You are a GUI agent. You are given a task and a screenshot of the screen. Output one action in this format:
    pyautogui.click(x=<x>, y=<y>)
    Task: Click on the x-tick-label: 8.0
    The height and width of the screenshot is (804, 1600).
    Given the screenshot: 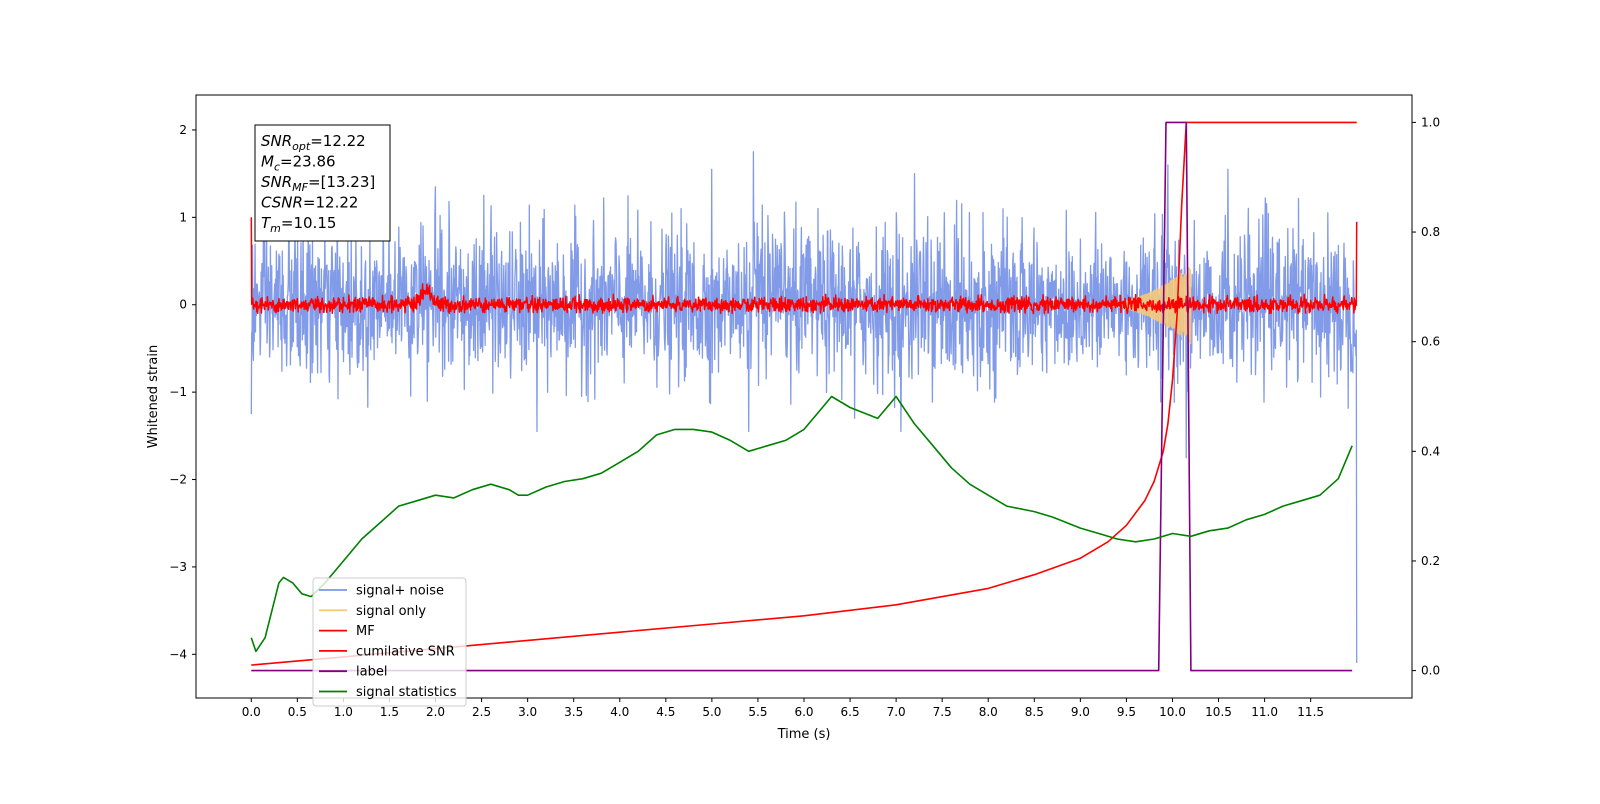 What is the action you would take?
    pyautogui.click(x=988, y=712)
    